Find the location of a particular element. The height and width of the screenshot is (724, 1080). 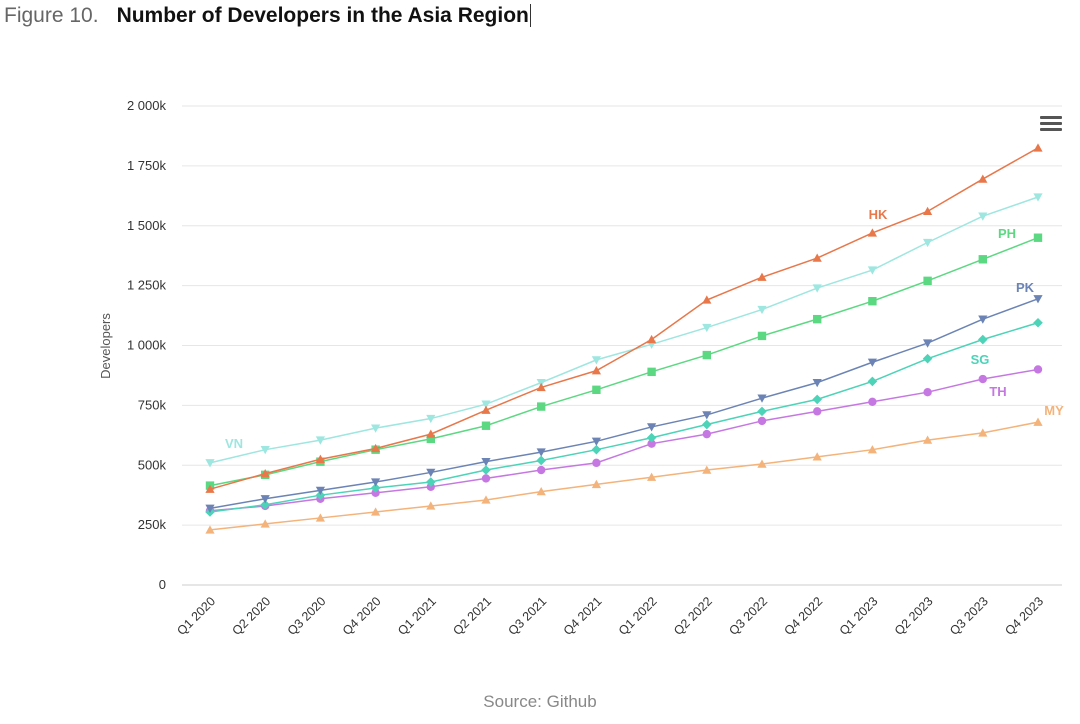

x-tick-label: Q2 2021 is located at coordinates (472, 616).